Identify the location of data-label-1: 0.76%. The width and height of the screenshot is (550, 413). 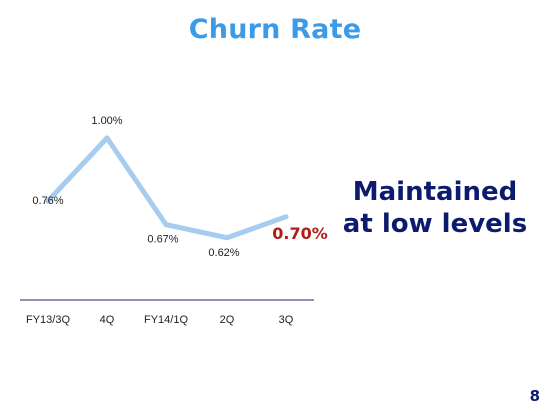
(47, 201).